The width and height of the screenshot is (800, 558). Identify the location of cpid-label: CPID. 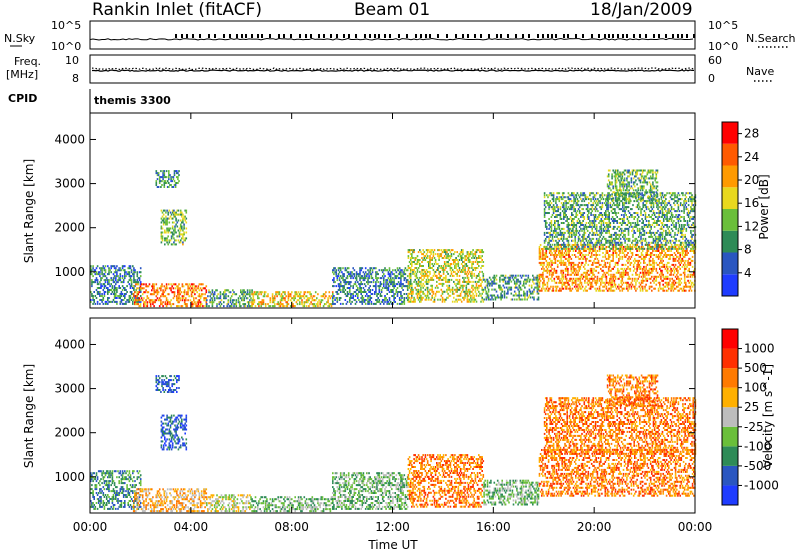
(22, 98).